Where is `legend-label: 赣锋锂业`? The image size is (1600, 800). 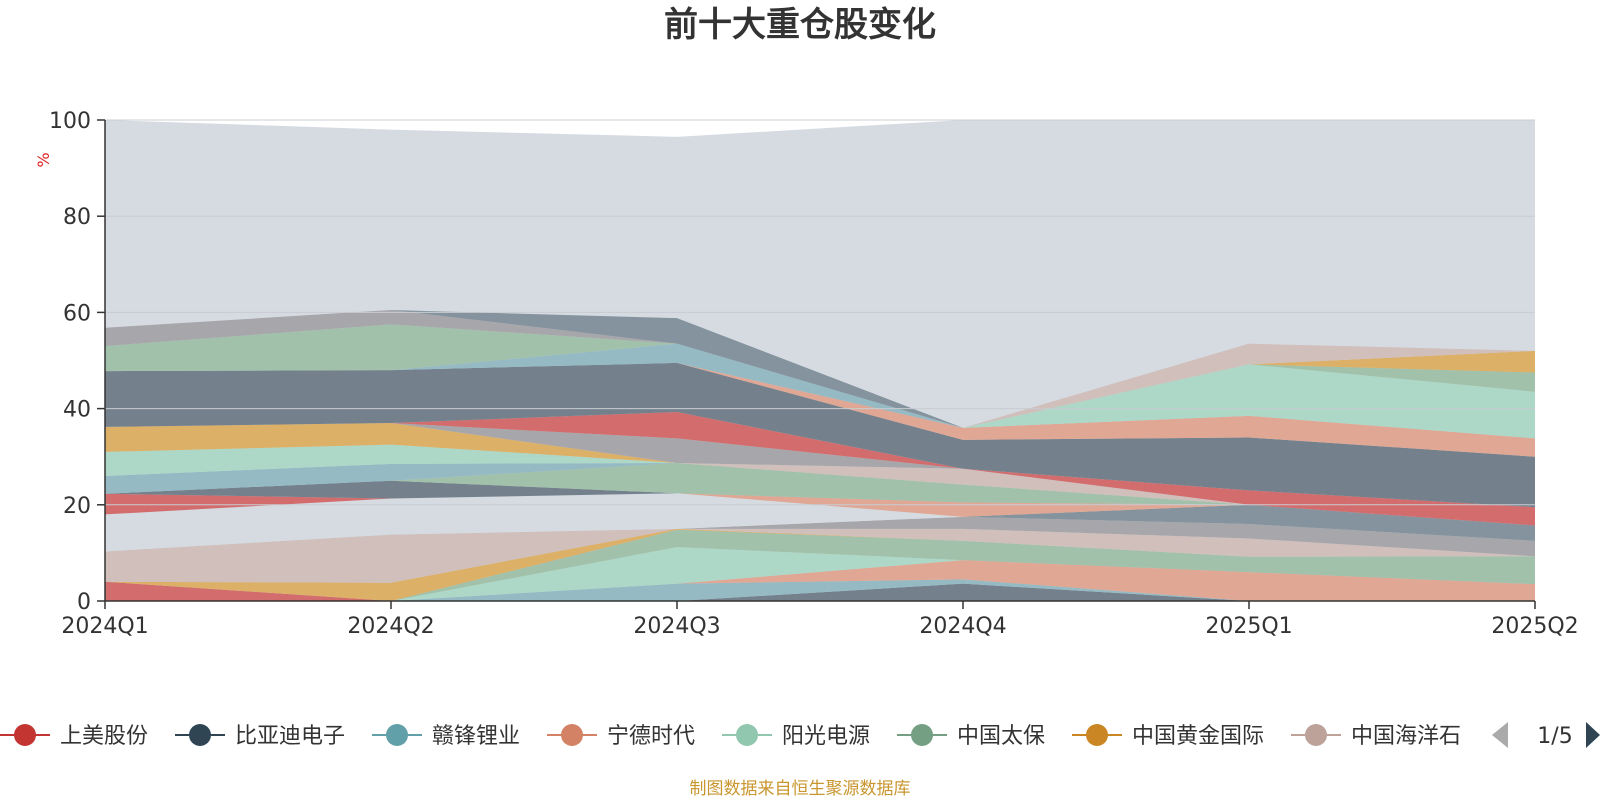
legend-label: 赣锋锂业 is located at coordinates (476, 736).